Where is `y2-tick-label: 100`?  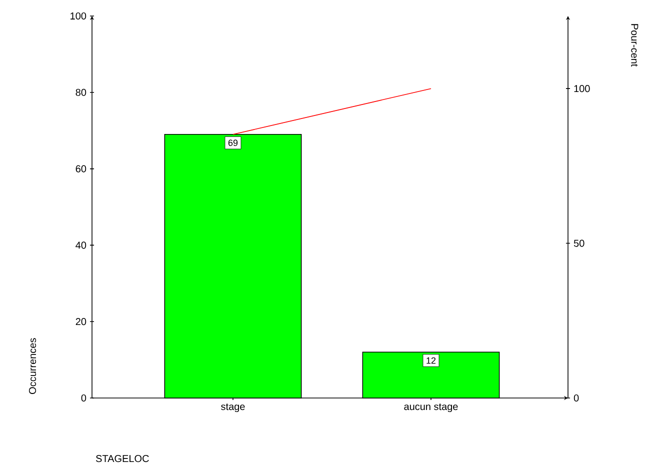 y2-tick-label: 100 is located at coordinates (582, 88).